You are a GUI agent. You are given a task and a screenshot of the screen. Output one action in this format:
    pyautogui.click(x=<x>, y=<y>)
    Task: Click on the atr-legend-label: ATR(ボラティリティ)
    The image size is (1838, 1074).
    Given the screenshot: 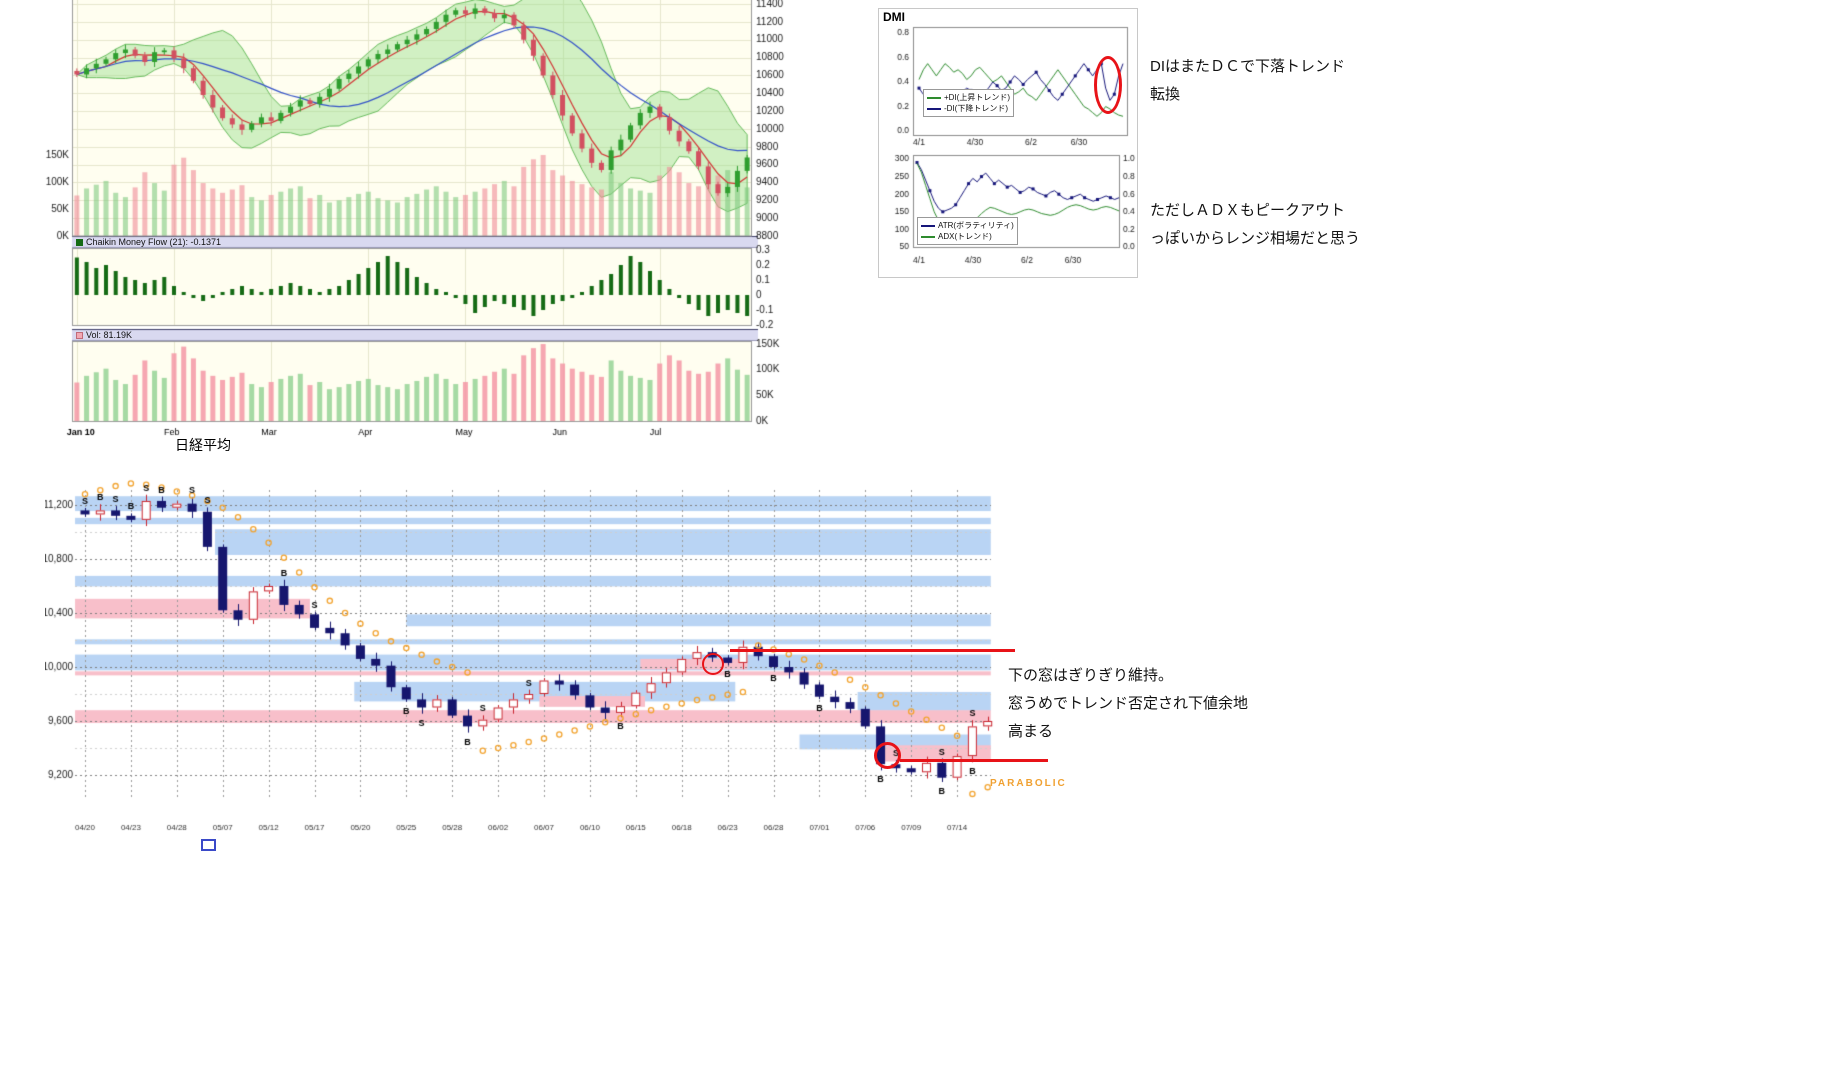 What is the action you would take?
    pyautogui.click(x=976, y=225)
    